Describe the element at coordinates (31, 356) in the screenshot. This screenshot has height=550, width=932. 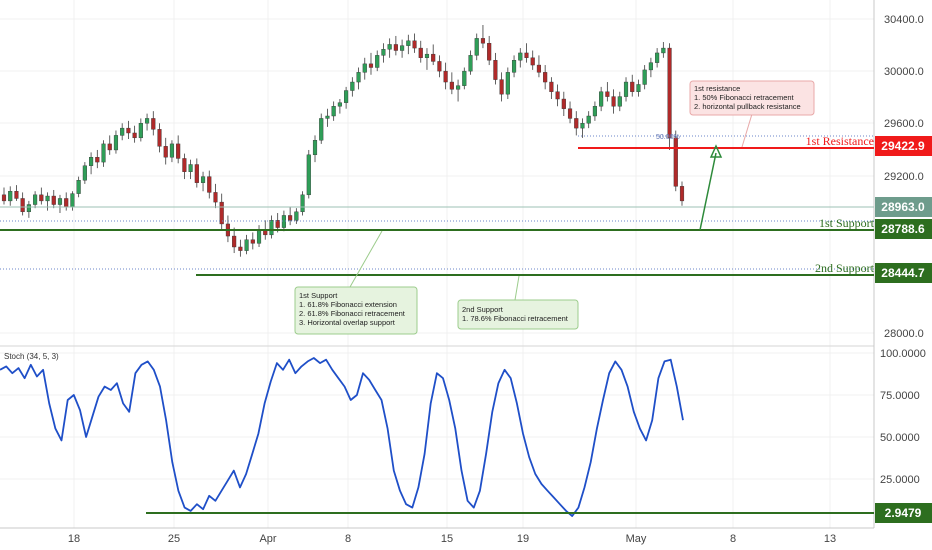
I see `stoch-title: Stoch (34, 5, 3)` at that location.